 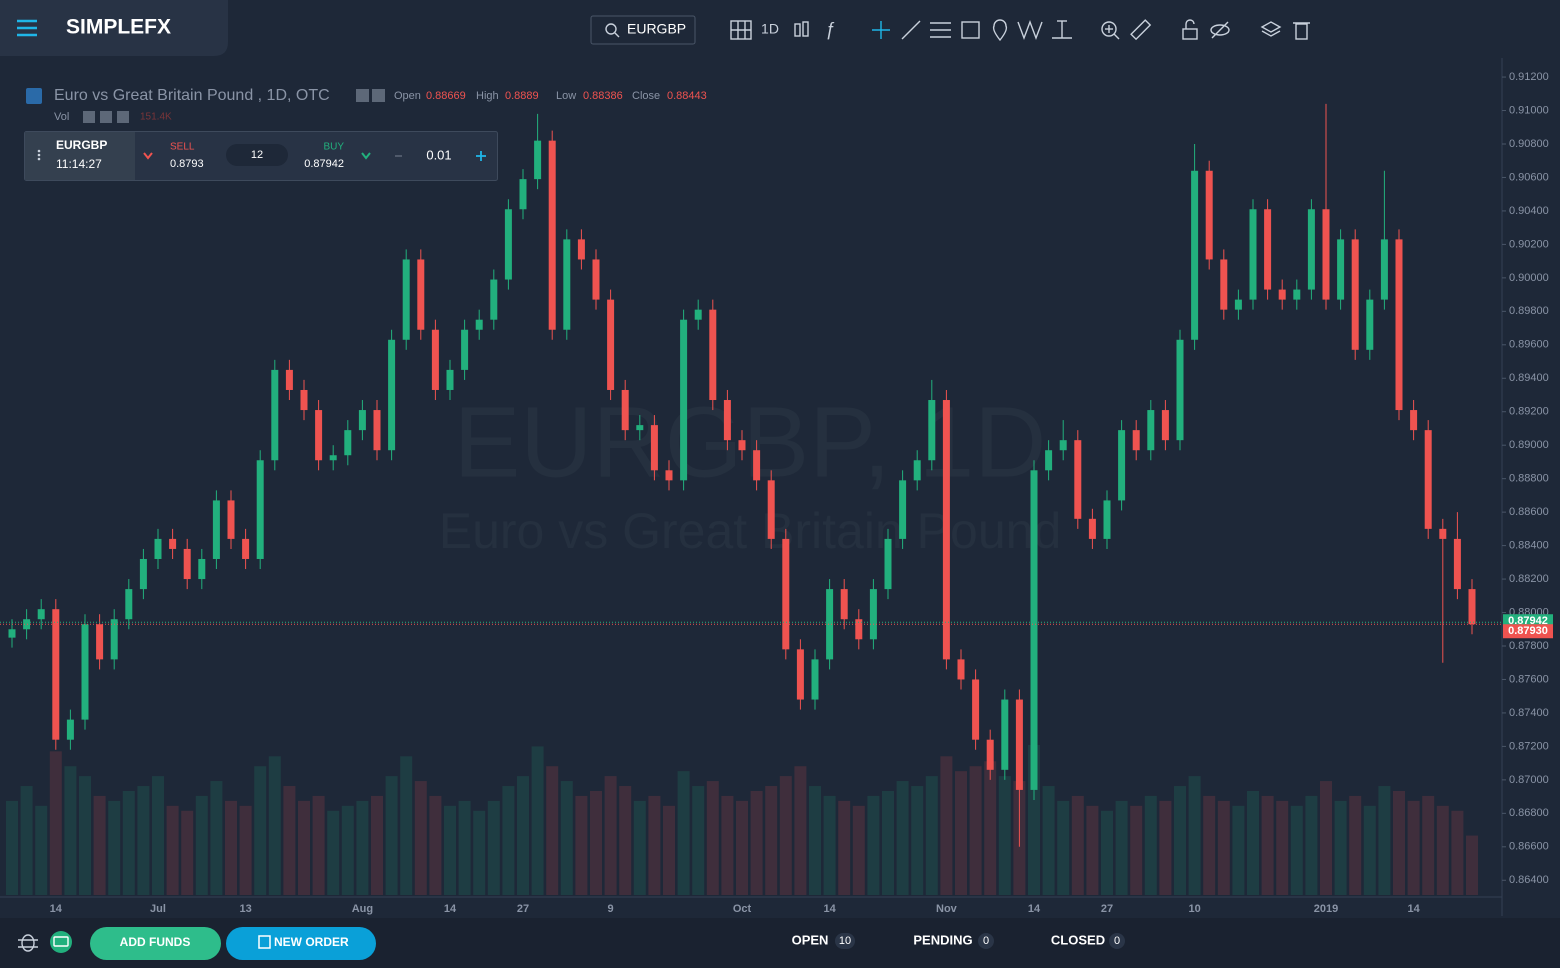 What do you see at coordinates (1117, 941) in the screenshot?
I see `badge` at bounding box center [1117, 941].